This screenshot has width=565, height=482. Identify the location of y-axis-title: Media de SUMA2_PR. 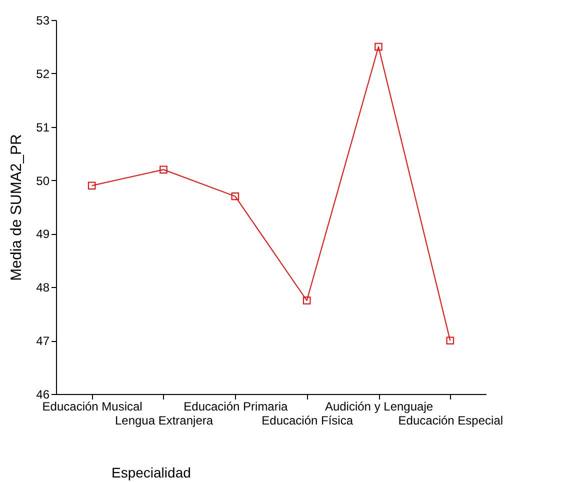
(17, 207).